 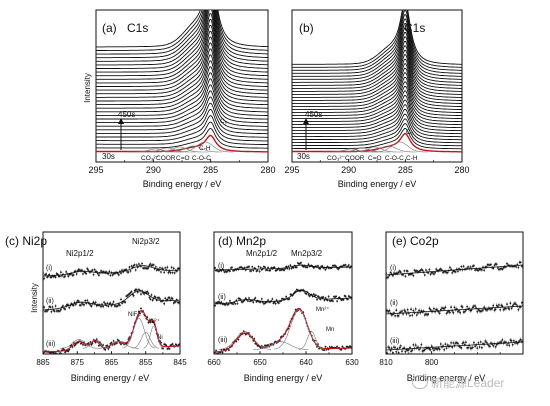 What do you see at coordinates (414, 28) in the screenshot?
I see `panel-b-title: C1s` at bounding box center [414, 28].